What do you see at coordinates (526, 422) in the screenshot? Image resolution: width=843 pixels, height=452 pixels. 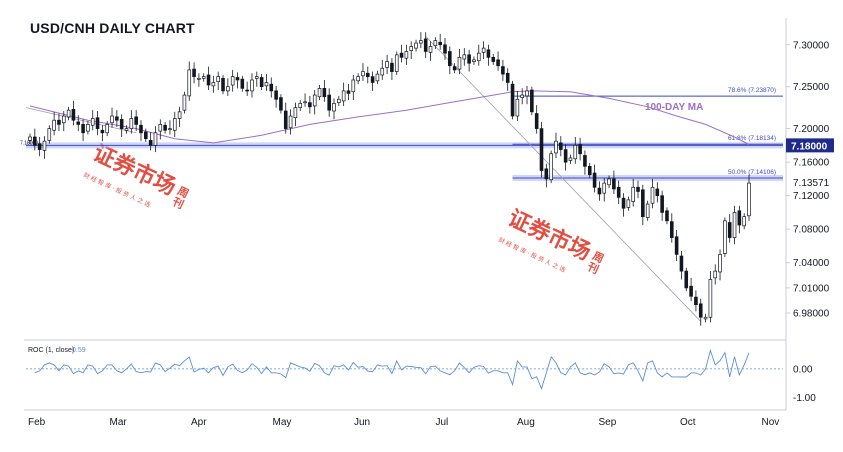 I see `x-tick-label: Aug` at bounding box center [526, 422].